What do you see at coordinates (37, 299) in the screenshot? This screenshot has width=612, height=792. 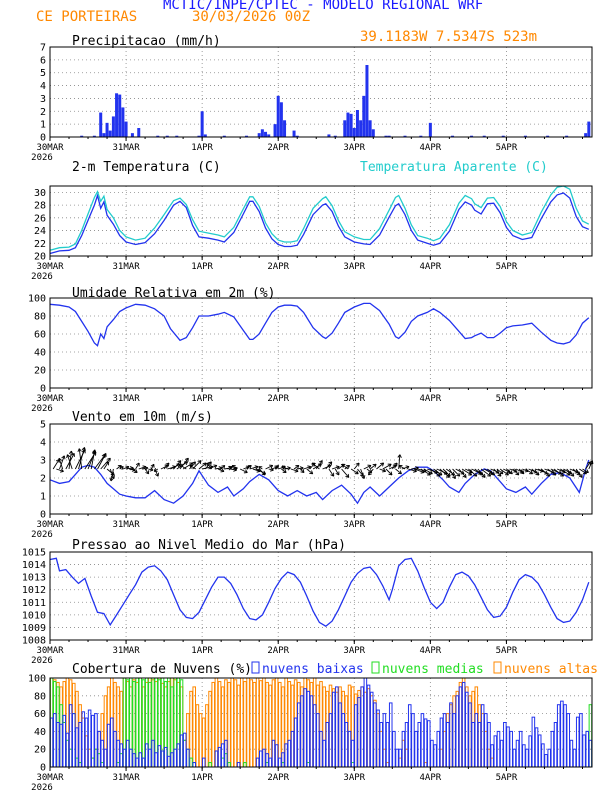 I see `humid-ytick-label: 100` at bounding box center [37, 299].